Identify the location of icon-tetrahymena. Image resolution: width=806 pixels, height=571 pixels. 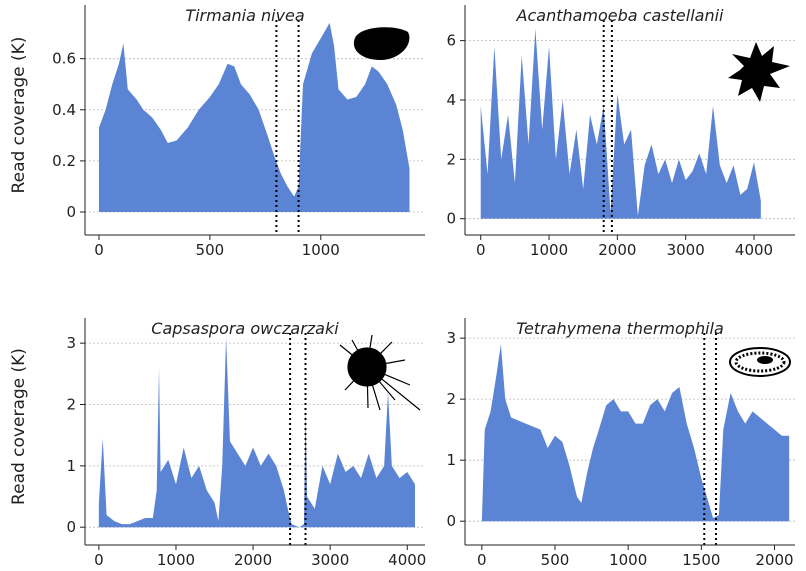
(760, 362).